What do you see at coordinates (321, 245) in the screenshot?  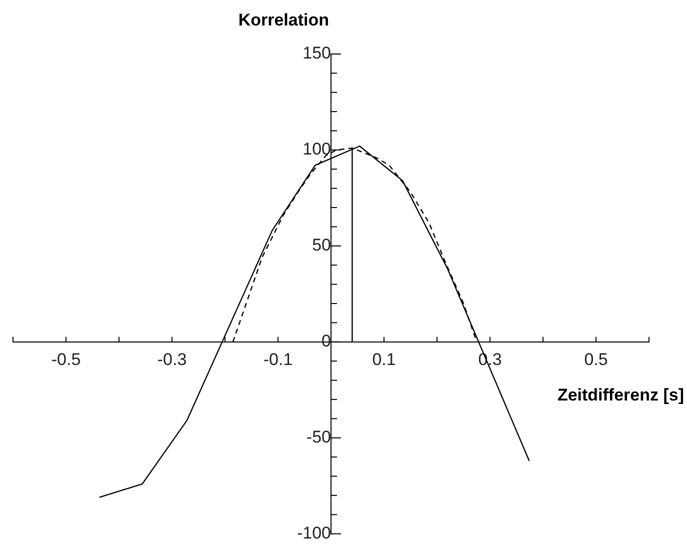 I see `y-tick-label: 50` at bounding box center [321, 245].